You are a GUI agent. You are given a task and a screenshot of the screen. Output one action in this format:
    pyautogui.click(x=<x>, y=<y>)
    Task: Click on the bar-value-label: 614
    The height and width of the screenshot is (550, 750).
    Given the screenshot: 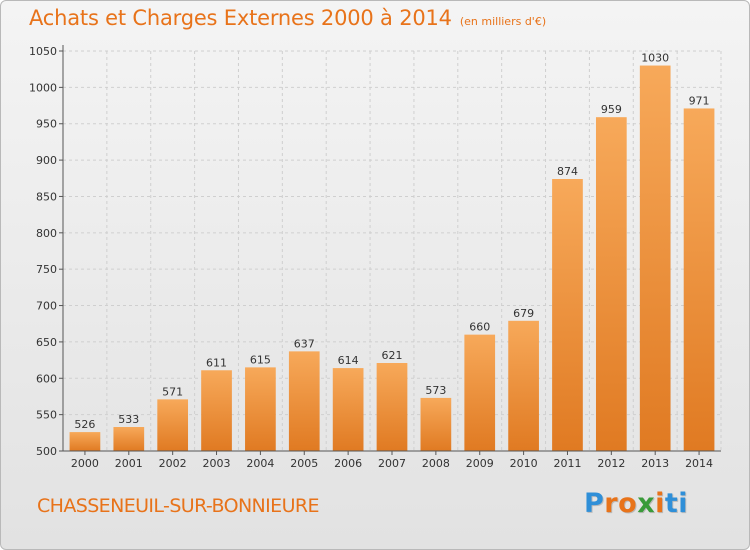 What is the action you would take?
    pyautogui.click(x=348, y=360)
    